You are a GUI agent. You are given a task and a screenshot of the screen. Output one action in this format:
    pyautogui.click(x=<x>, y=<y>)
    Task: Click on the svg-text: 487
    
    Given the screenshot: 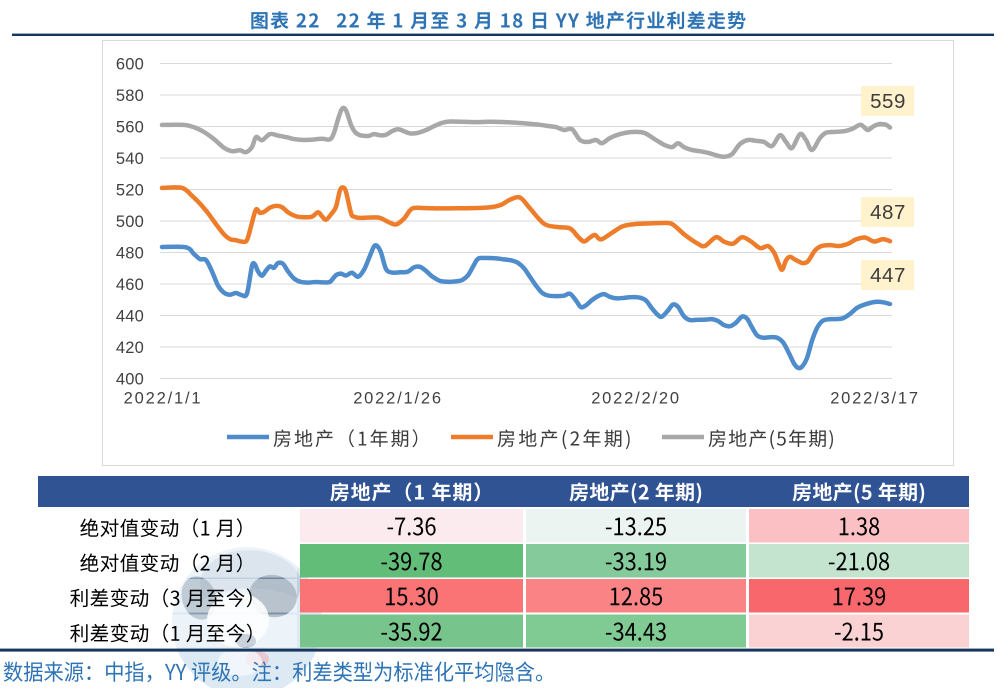 What is the action you would take?
    pyautogui.click(x=888, y=212)
    